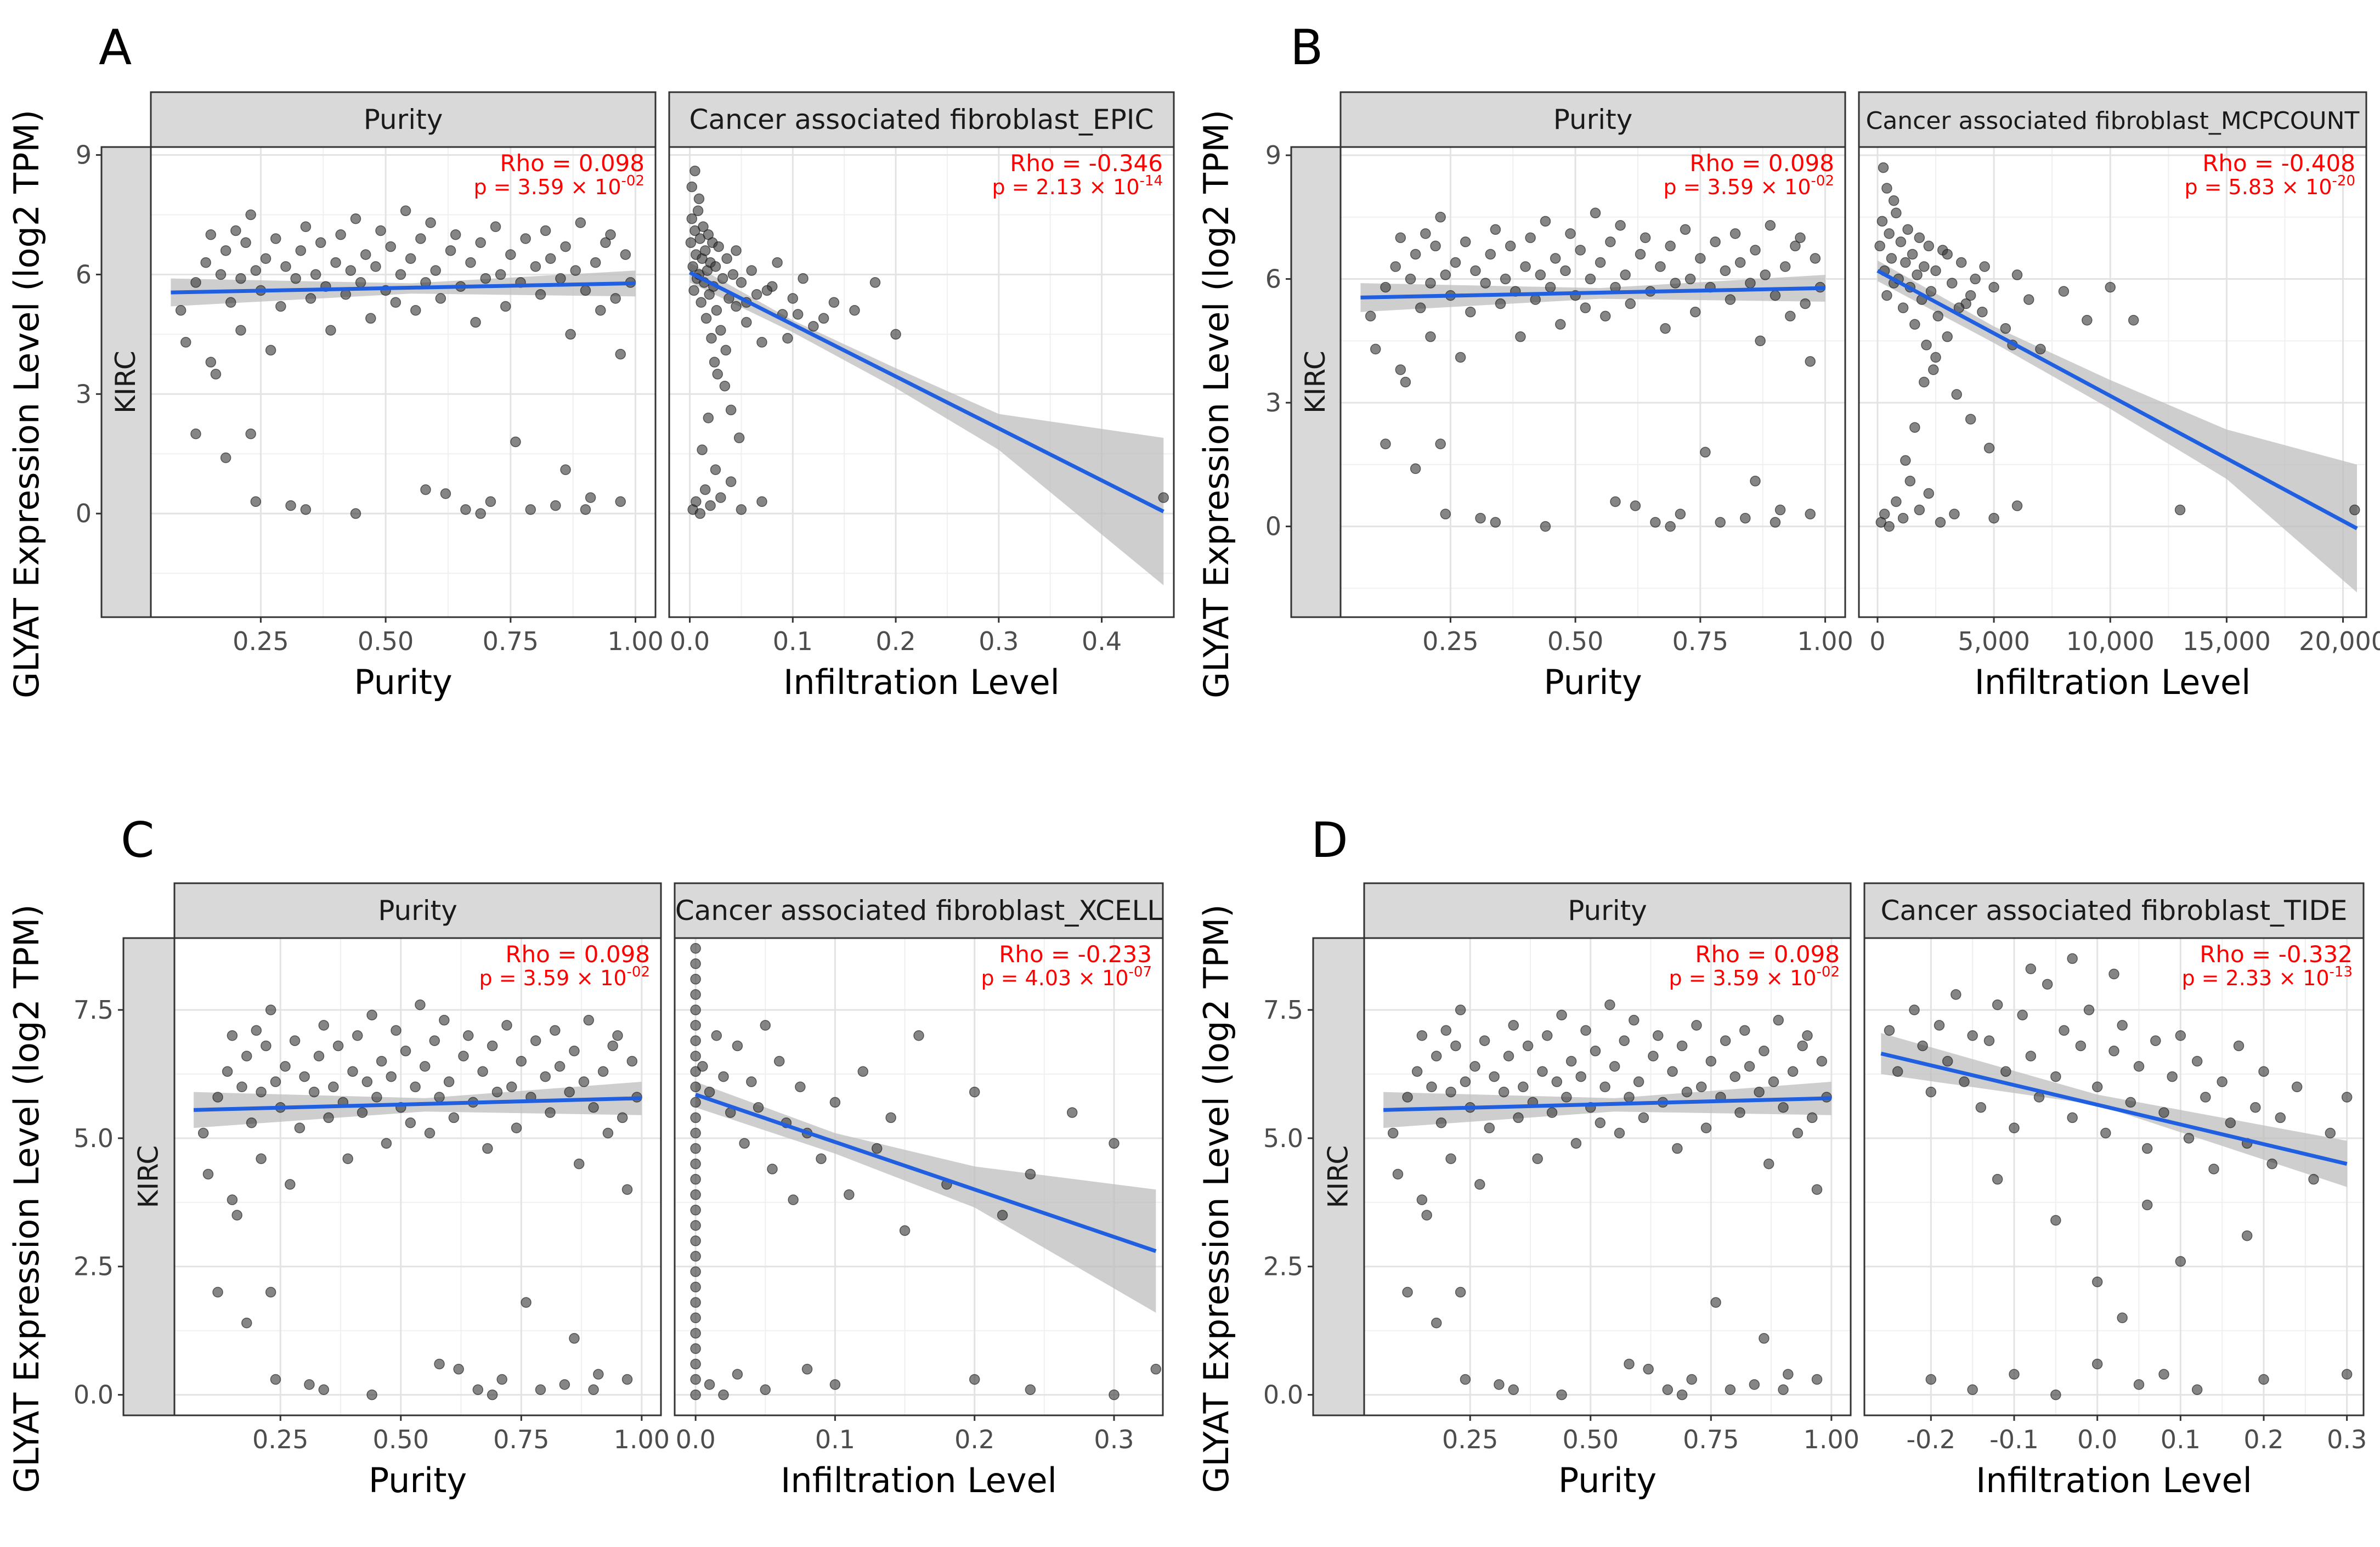  I want to click on y-tick-label: 3, so click(84, 394).